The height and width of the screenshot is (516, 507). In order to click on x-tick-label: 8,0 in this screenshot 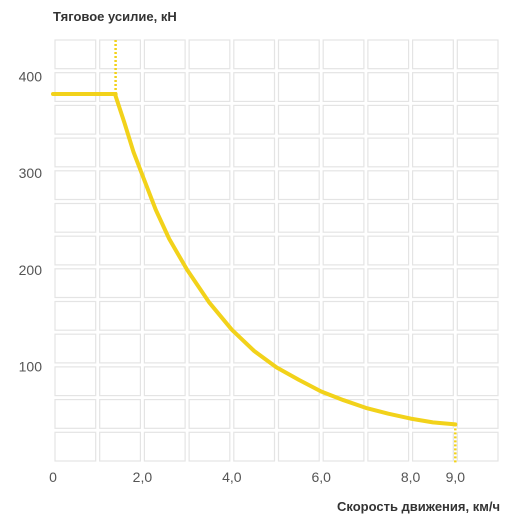, I will do `click(411, 477)`.